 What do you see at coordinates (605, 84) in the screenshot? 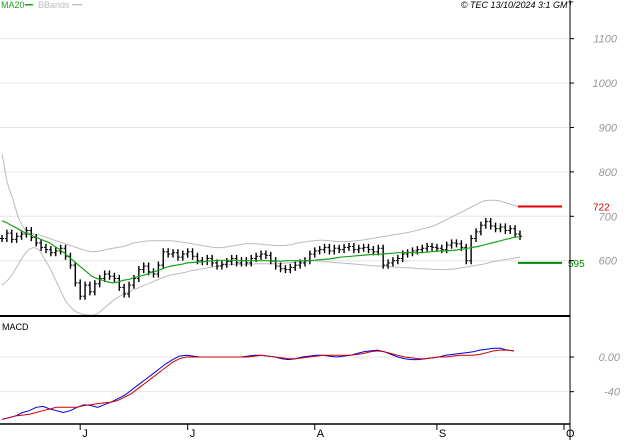
I see `price-tick-label: 1000` at bounding box center [605, 84].